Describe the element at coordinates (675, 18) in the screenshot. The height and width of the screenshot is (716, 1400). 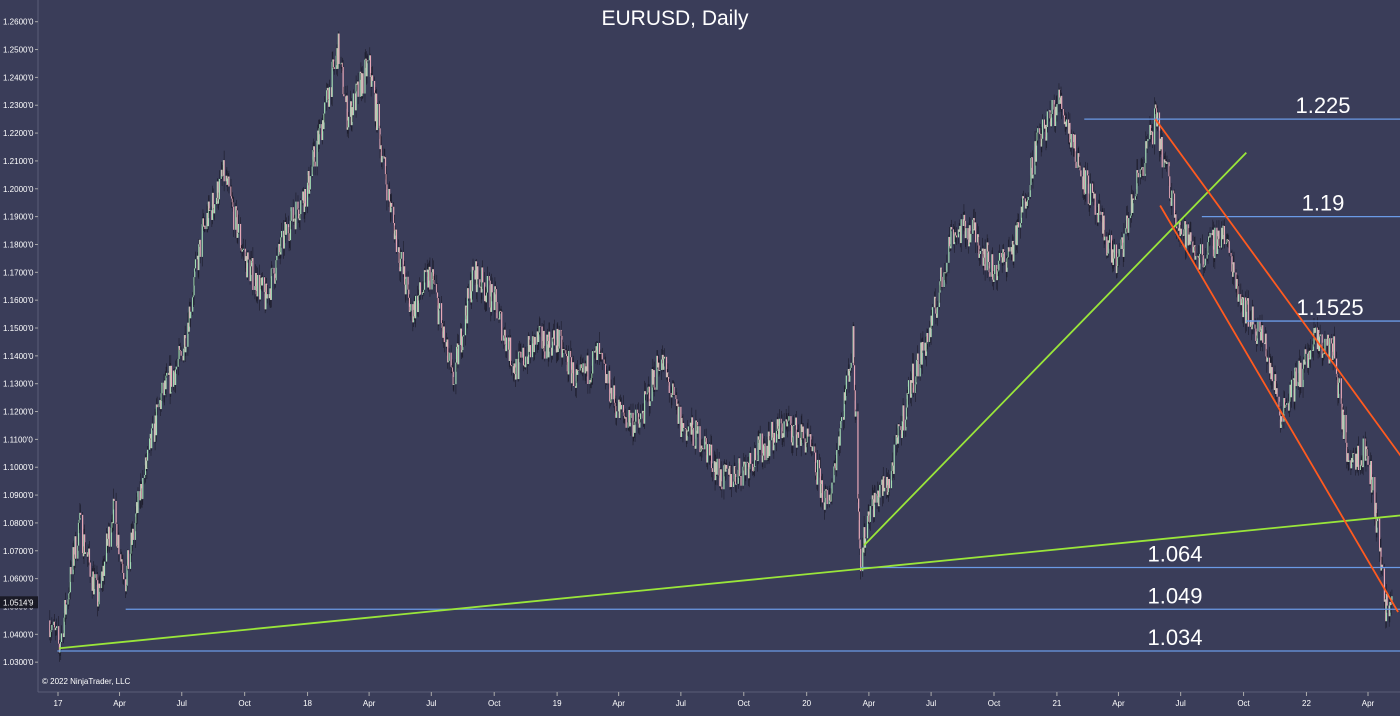
I see `chart-title: EURUSD, Daily` at that location.